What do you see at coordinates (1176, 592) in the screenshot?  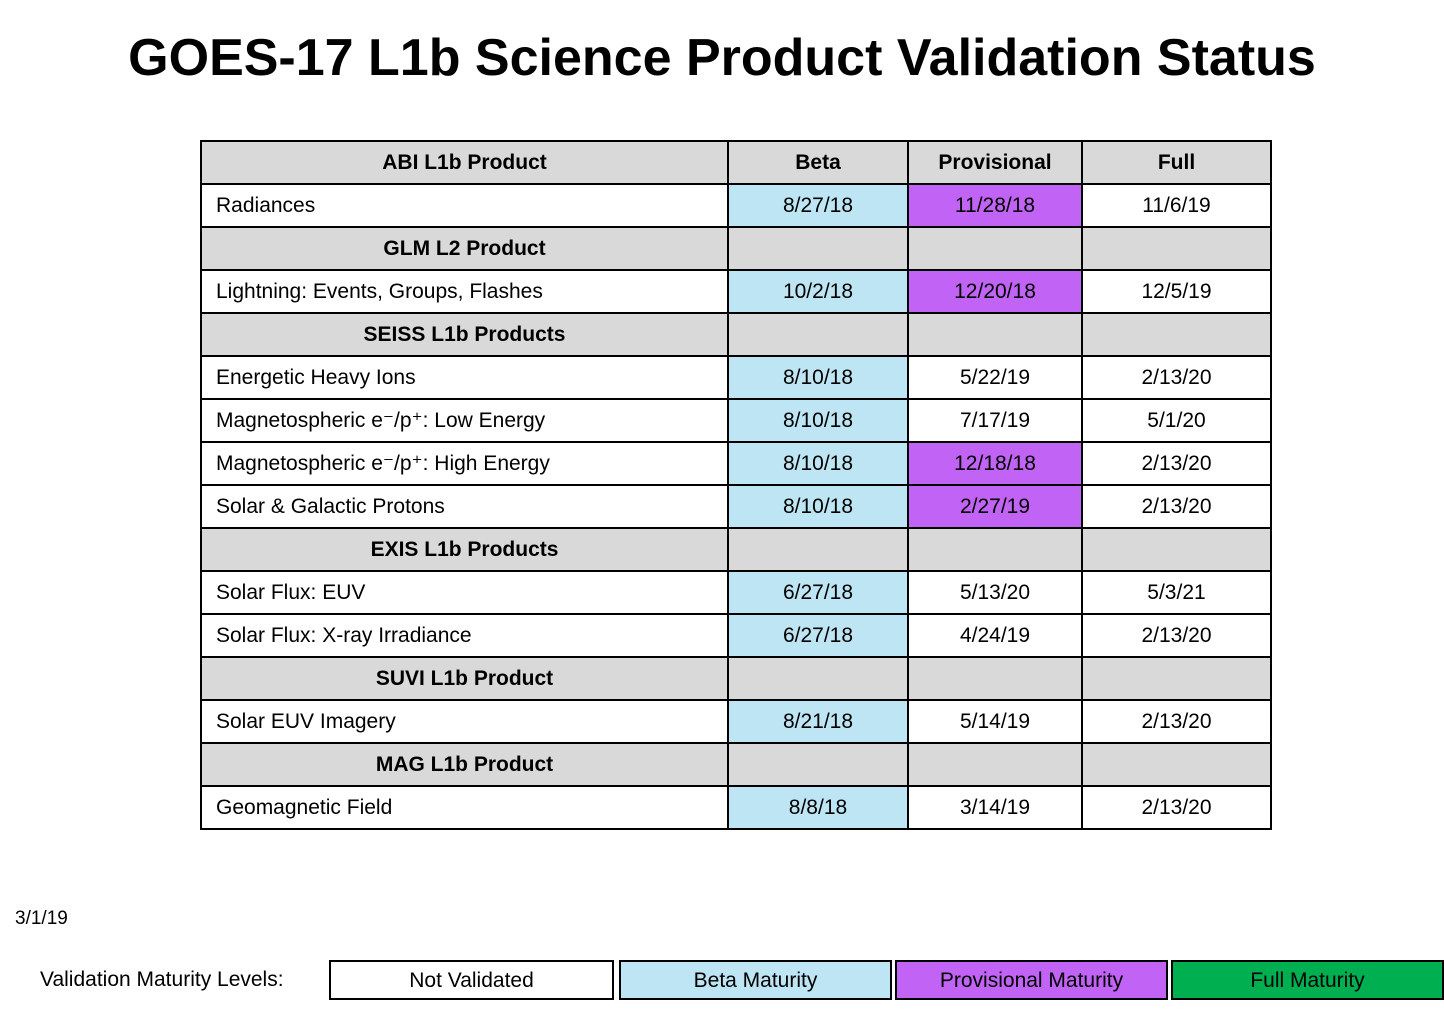 I see `full-date-cell: 5/3/21` at bounding box center [1176, 592].